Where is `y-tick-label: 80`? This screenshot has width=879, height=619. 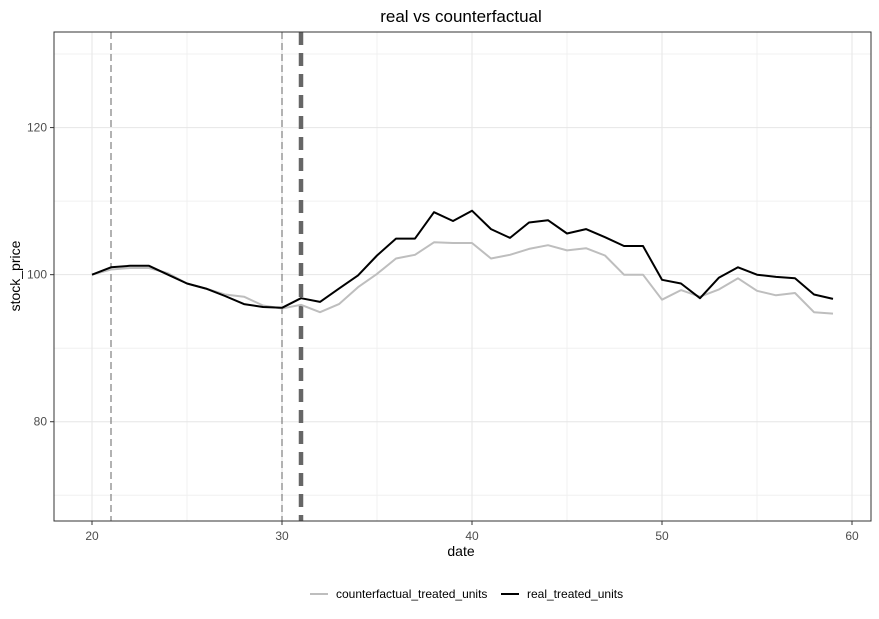
y-tick-label: 80 is located at coordinates (41, 422).